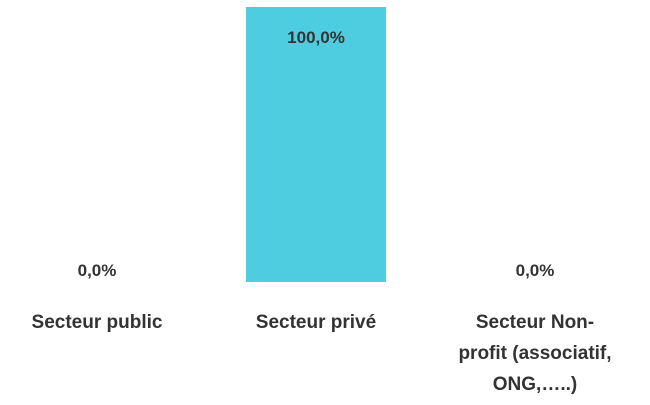 The image size is (650, 405). Describe the element at coordinates (535, 270) in the screenshot. I see `data-label-3: 0,0%` at that location.